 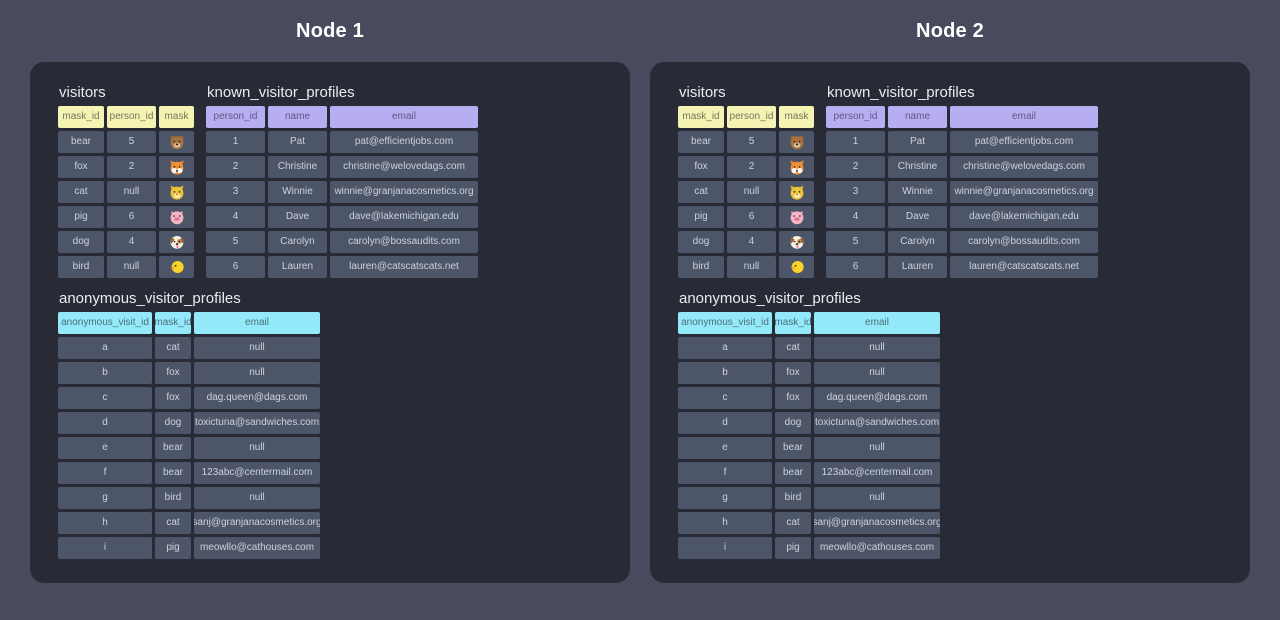 What do you see at coordinates (725, 548) in the screenshot?
I see `table-cell: i` at bounding box center [725, 548].